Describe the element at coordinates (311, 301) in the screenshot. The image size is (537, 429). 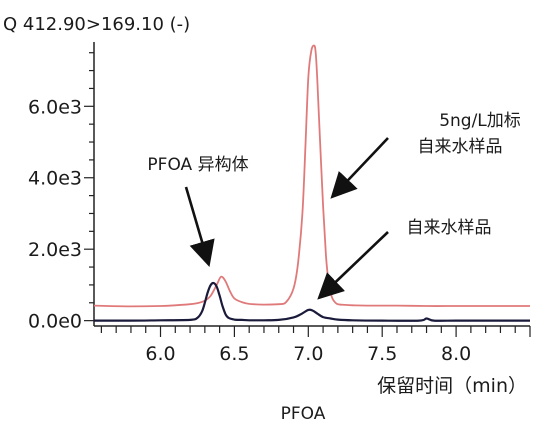
I see `tap-water-sample-line` at that location.